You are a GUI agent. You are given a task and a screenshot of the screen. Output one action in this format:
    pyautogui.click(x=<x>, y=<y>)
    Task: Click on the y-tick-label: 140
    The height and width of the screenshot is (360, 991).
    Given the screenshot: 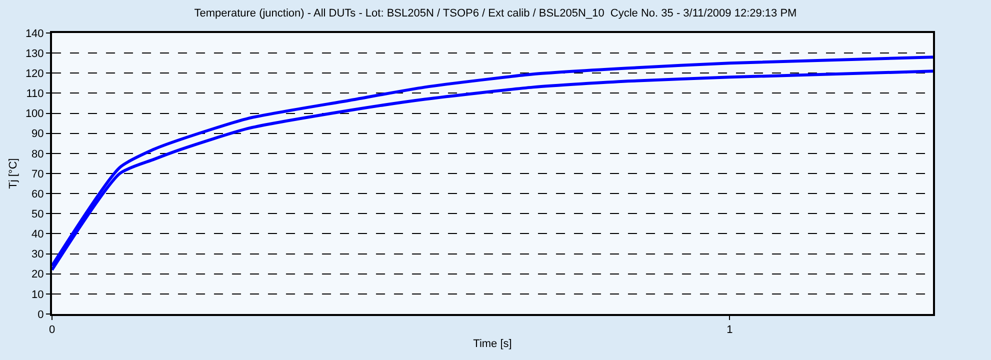 What is the action you would take?
    pyautogui.click(x=34, y=34)
    